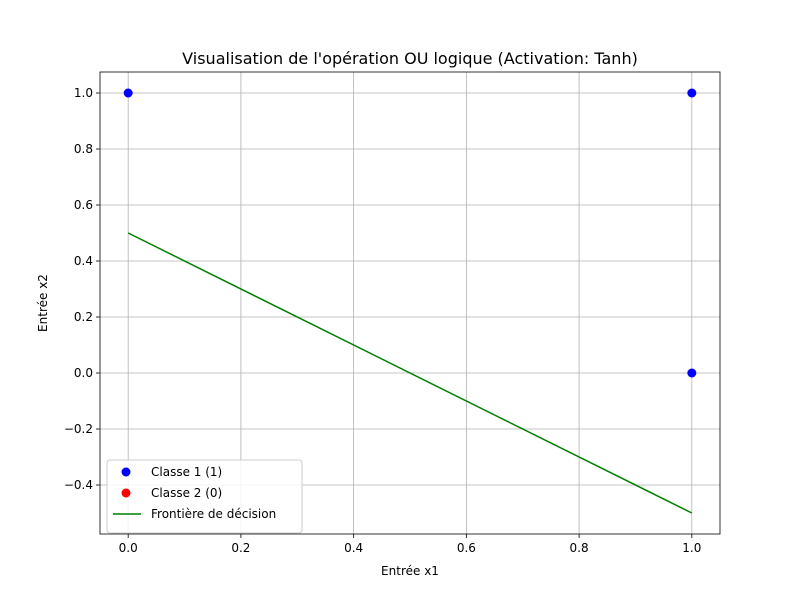  Describe the element at coordinates (353, 548) in the screenshot. I see `x-tick-label: 0.4` at that location.